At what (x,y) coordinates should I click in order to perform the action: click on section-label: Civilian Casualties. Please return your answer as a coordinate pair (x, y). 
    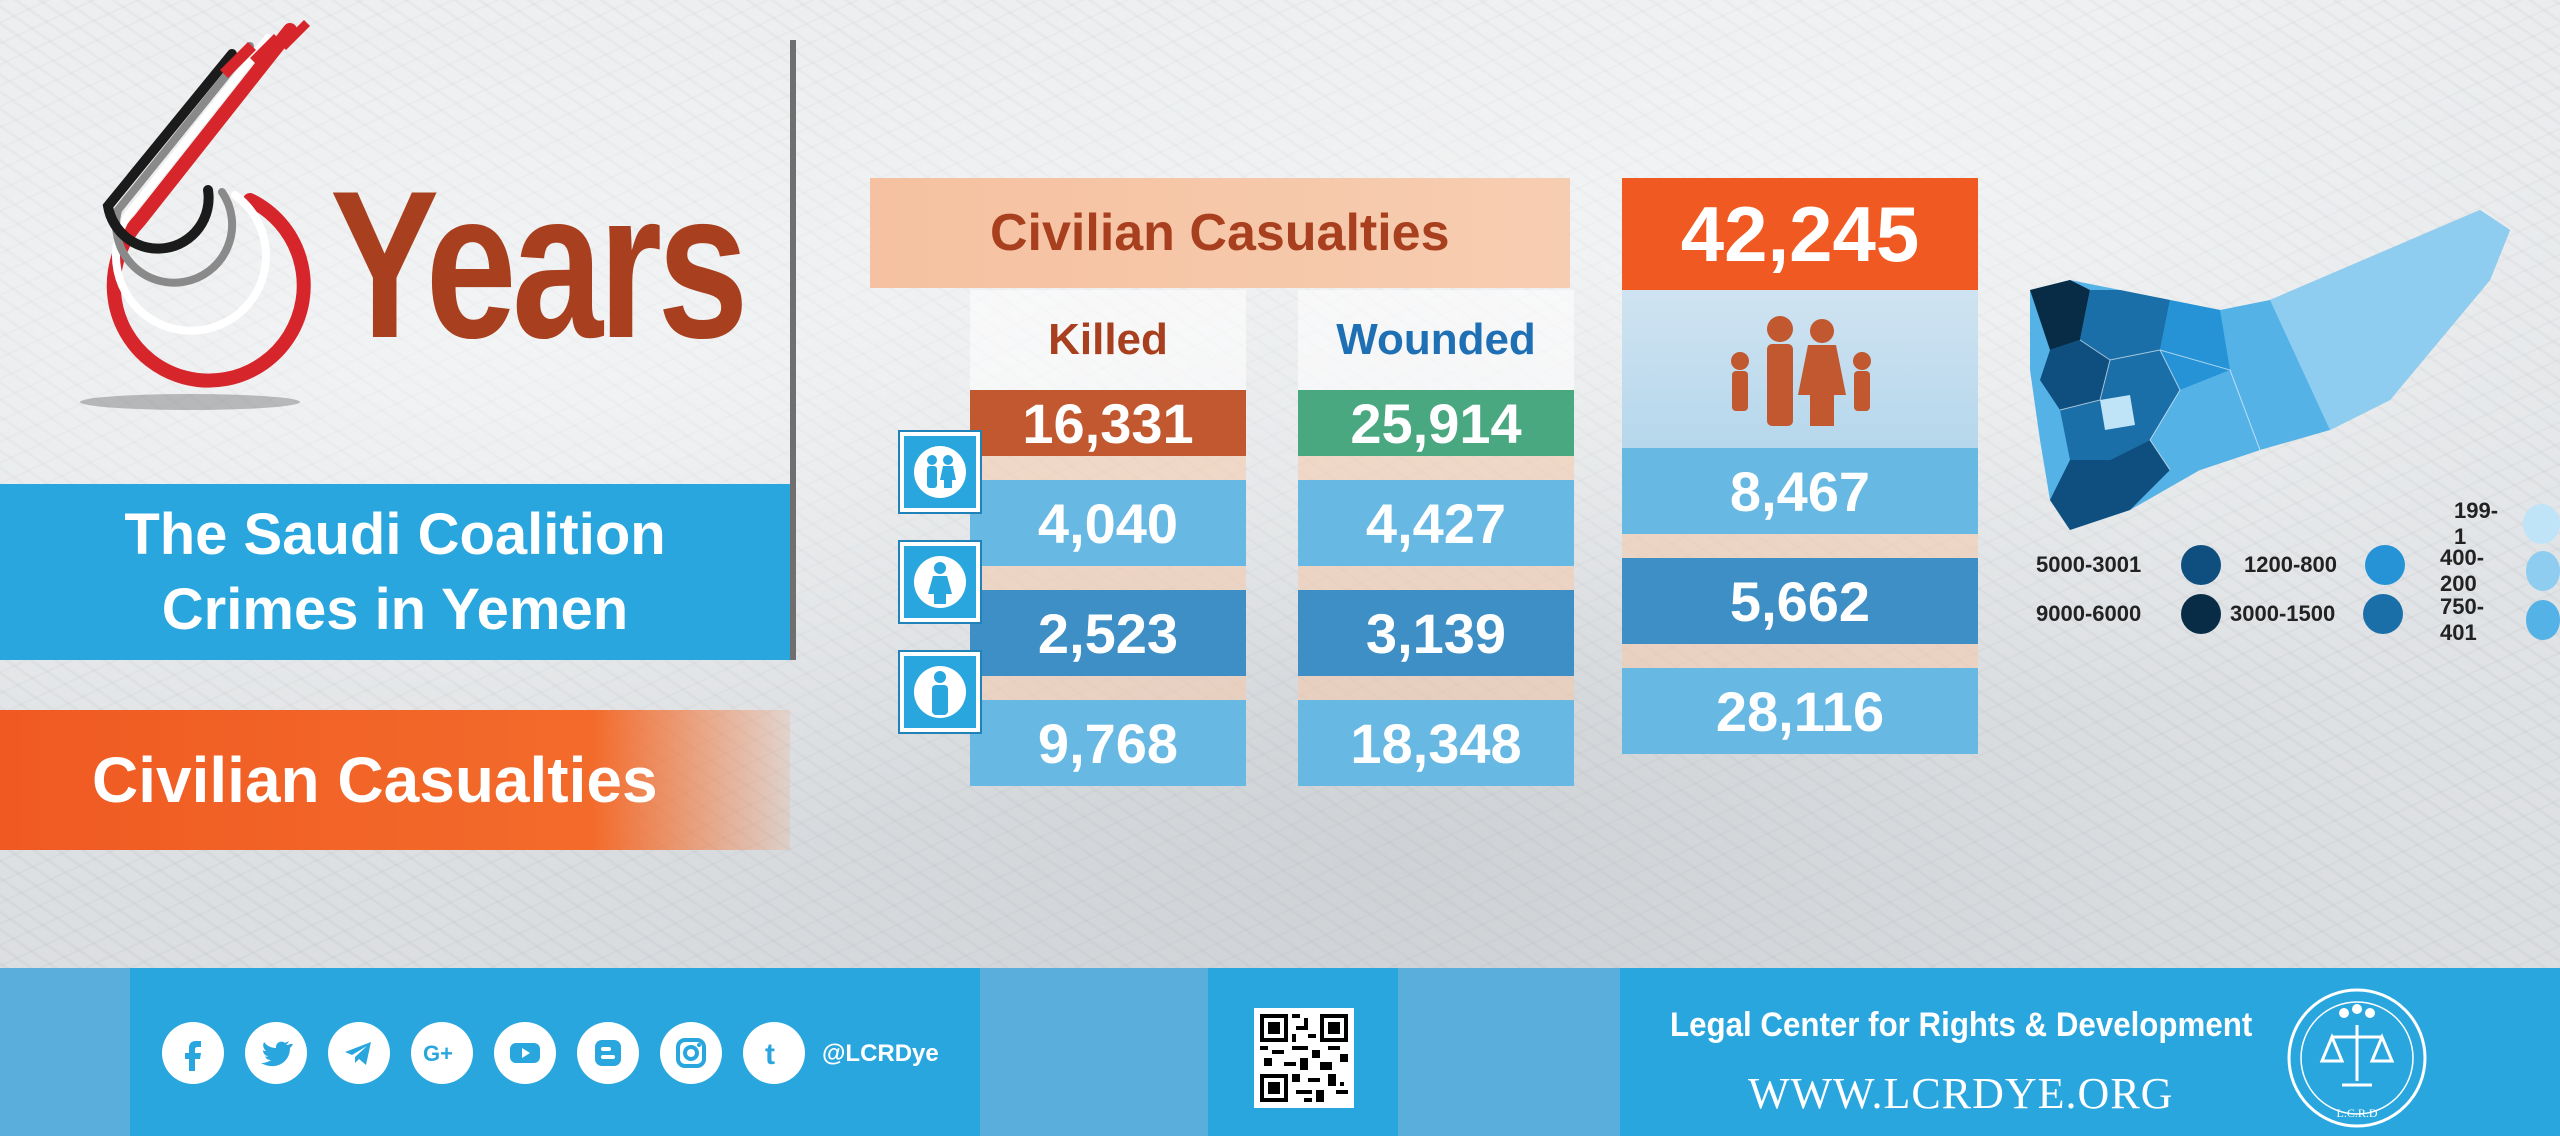
    Looking at the image, I should click on (375, 780).